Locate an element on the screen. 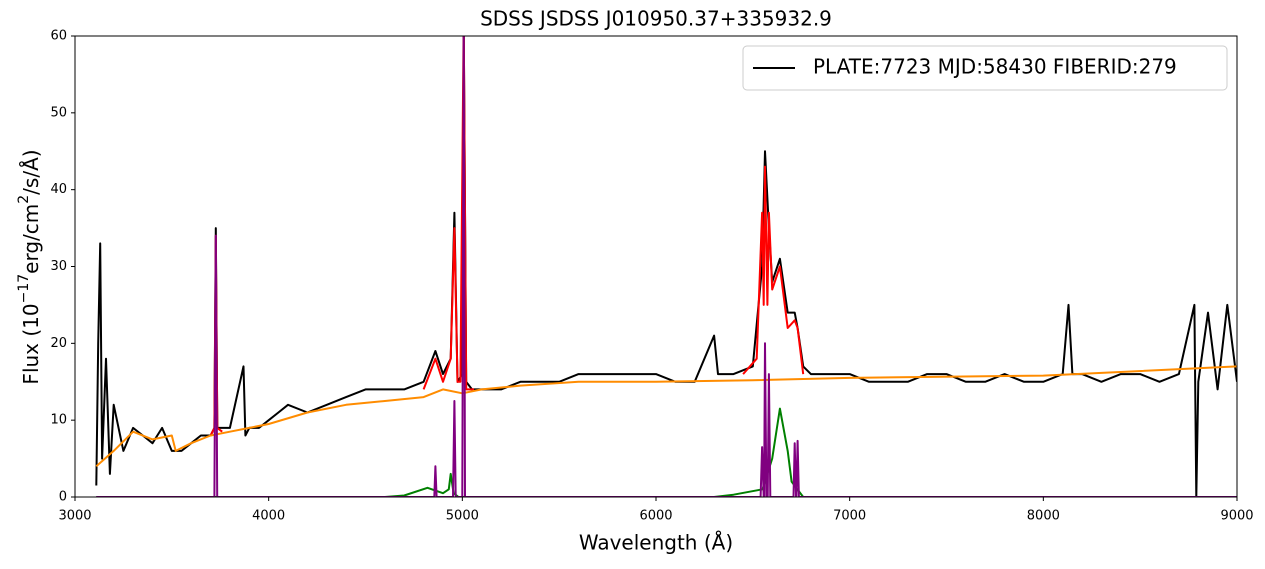  legend-box is located at coordinates (985, 68).